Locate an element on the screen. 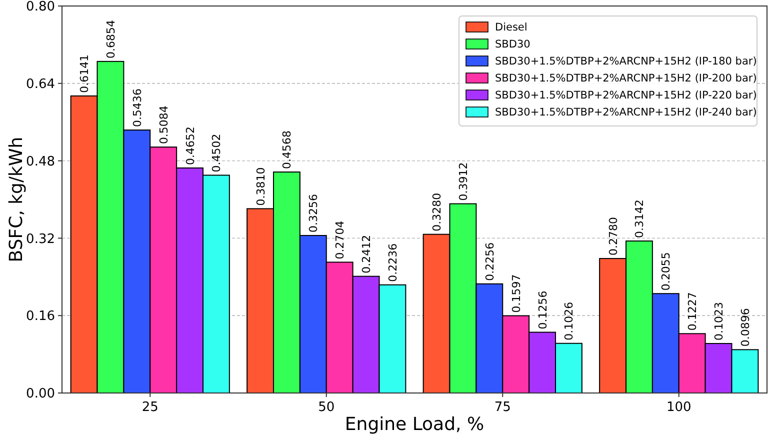 Image resolution: width=775 pixels, height=436 pixels. data-label: 0.2780 is located at coordinates (613, 236).